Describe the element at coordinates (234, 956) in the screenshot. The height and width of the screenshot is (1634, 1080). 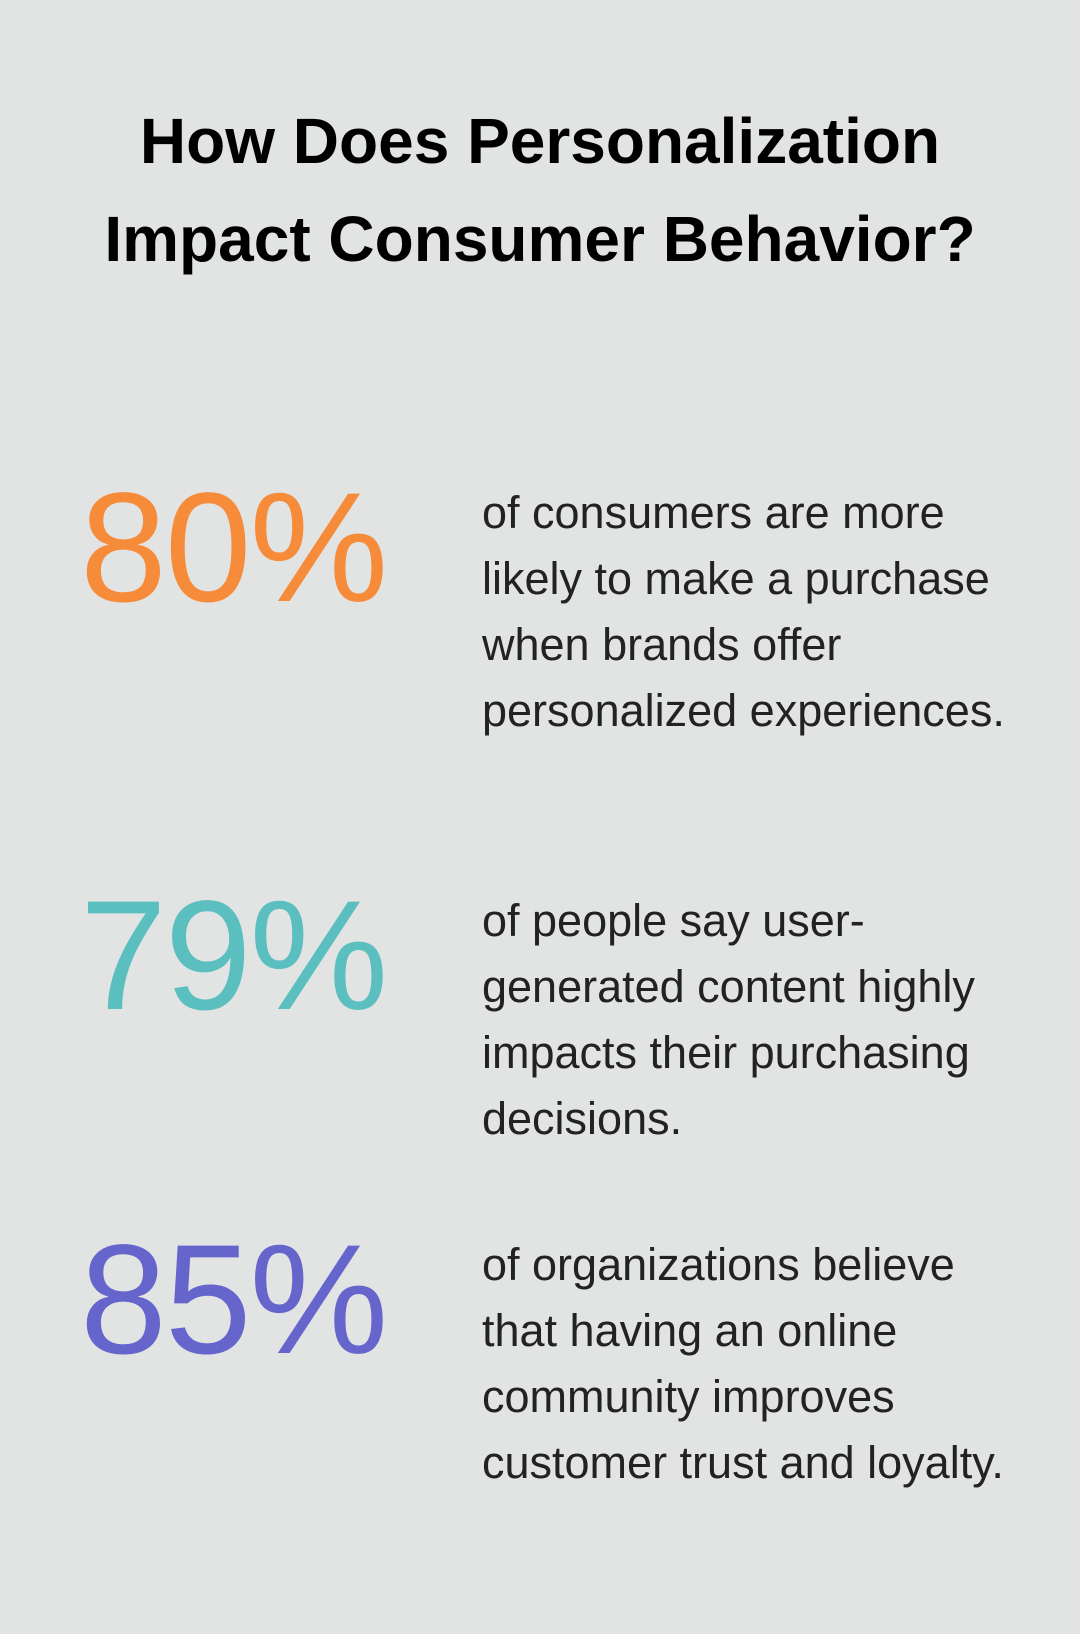
I see `stat-value: 79%` at that location.